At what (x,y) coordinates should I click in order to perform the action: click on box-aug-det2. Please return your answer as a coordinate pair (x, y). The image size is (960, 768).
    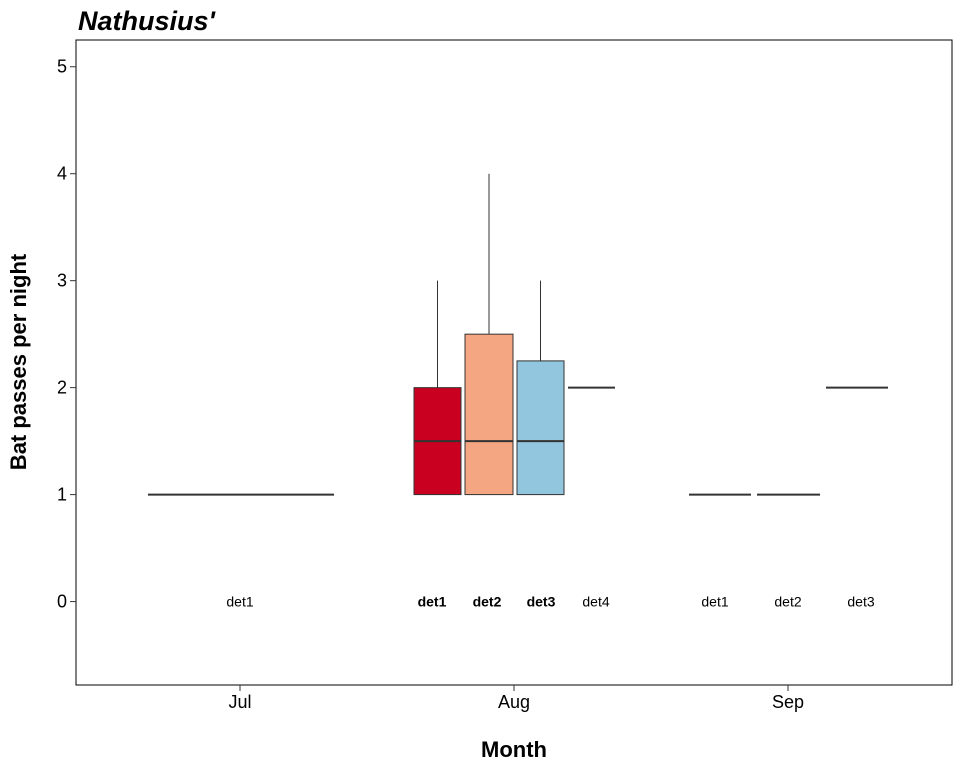
    Looking at the image, I should click on (489, 334).